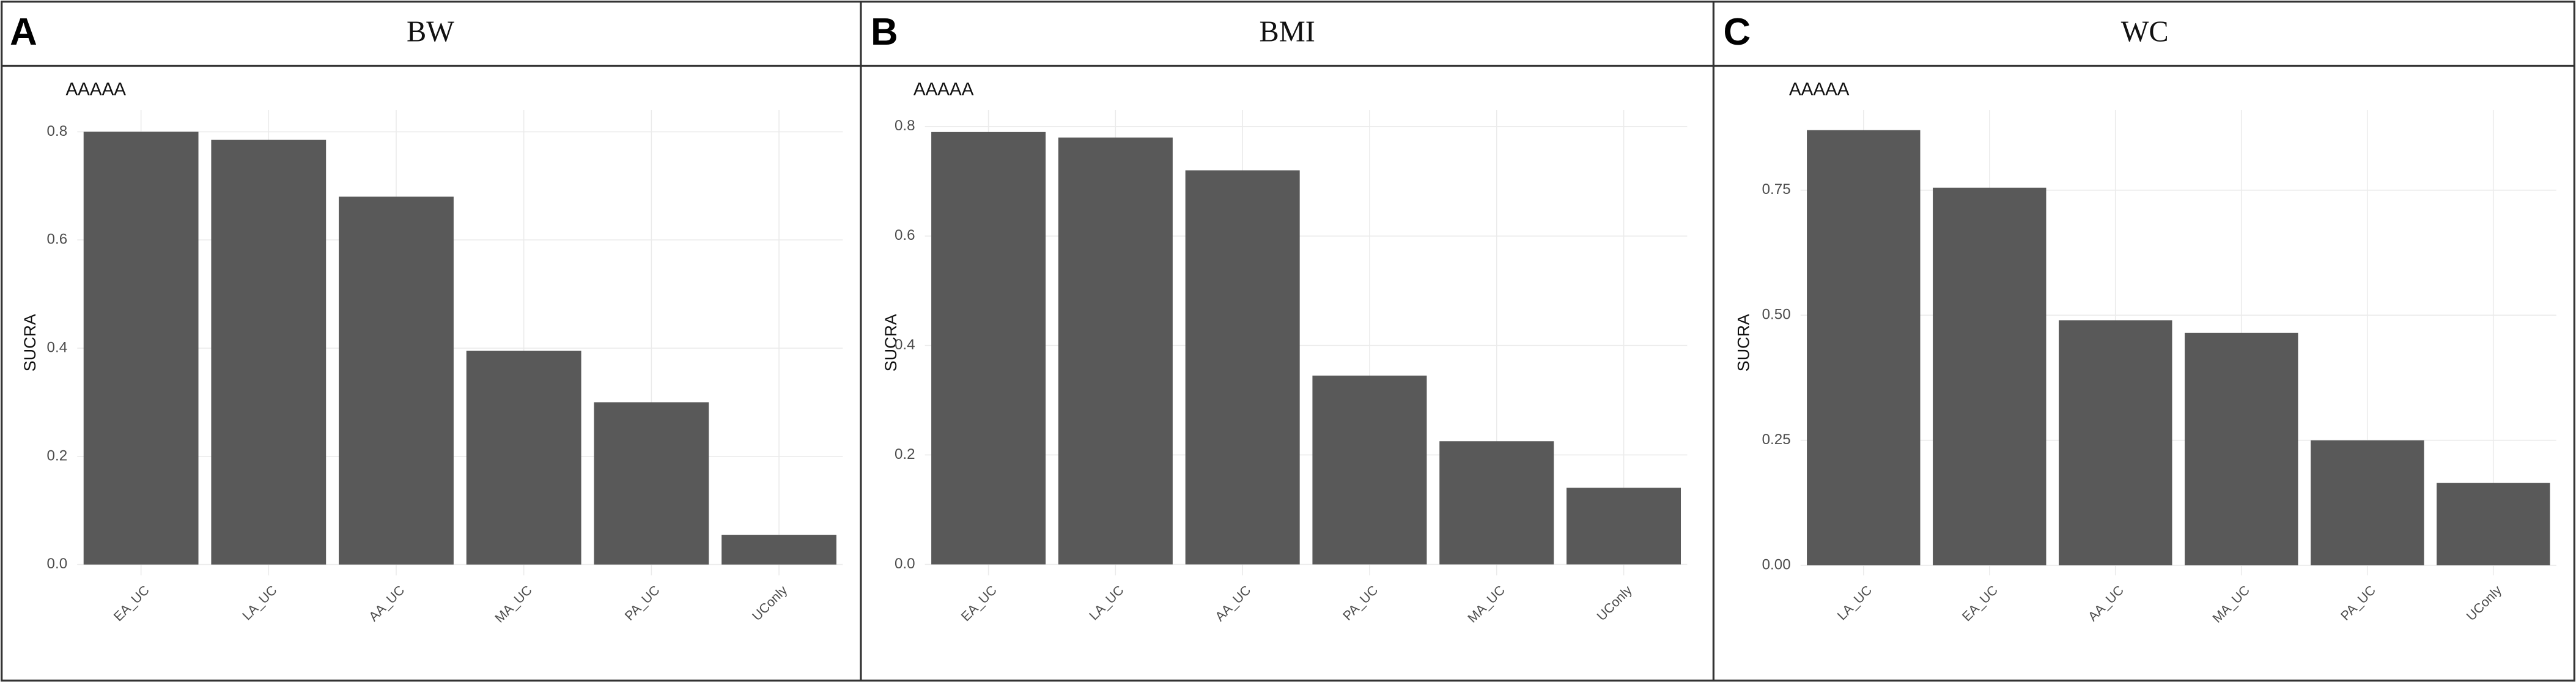  I want to click on y-tick-label: 0.25, so click(1777, 440).